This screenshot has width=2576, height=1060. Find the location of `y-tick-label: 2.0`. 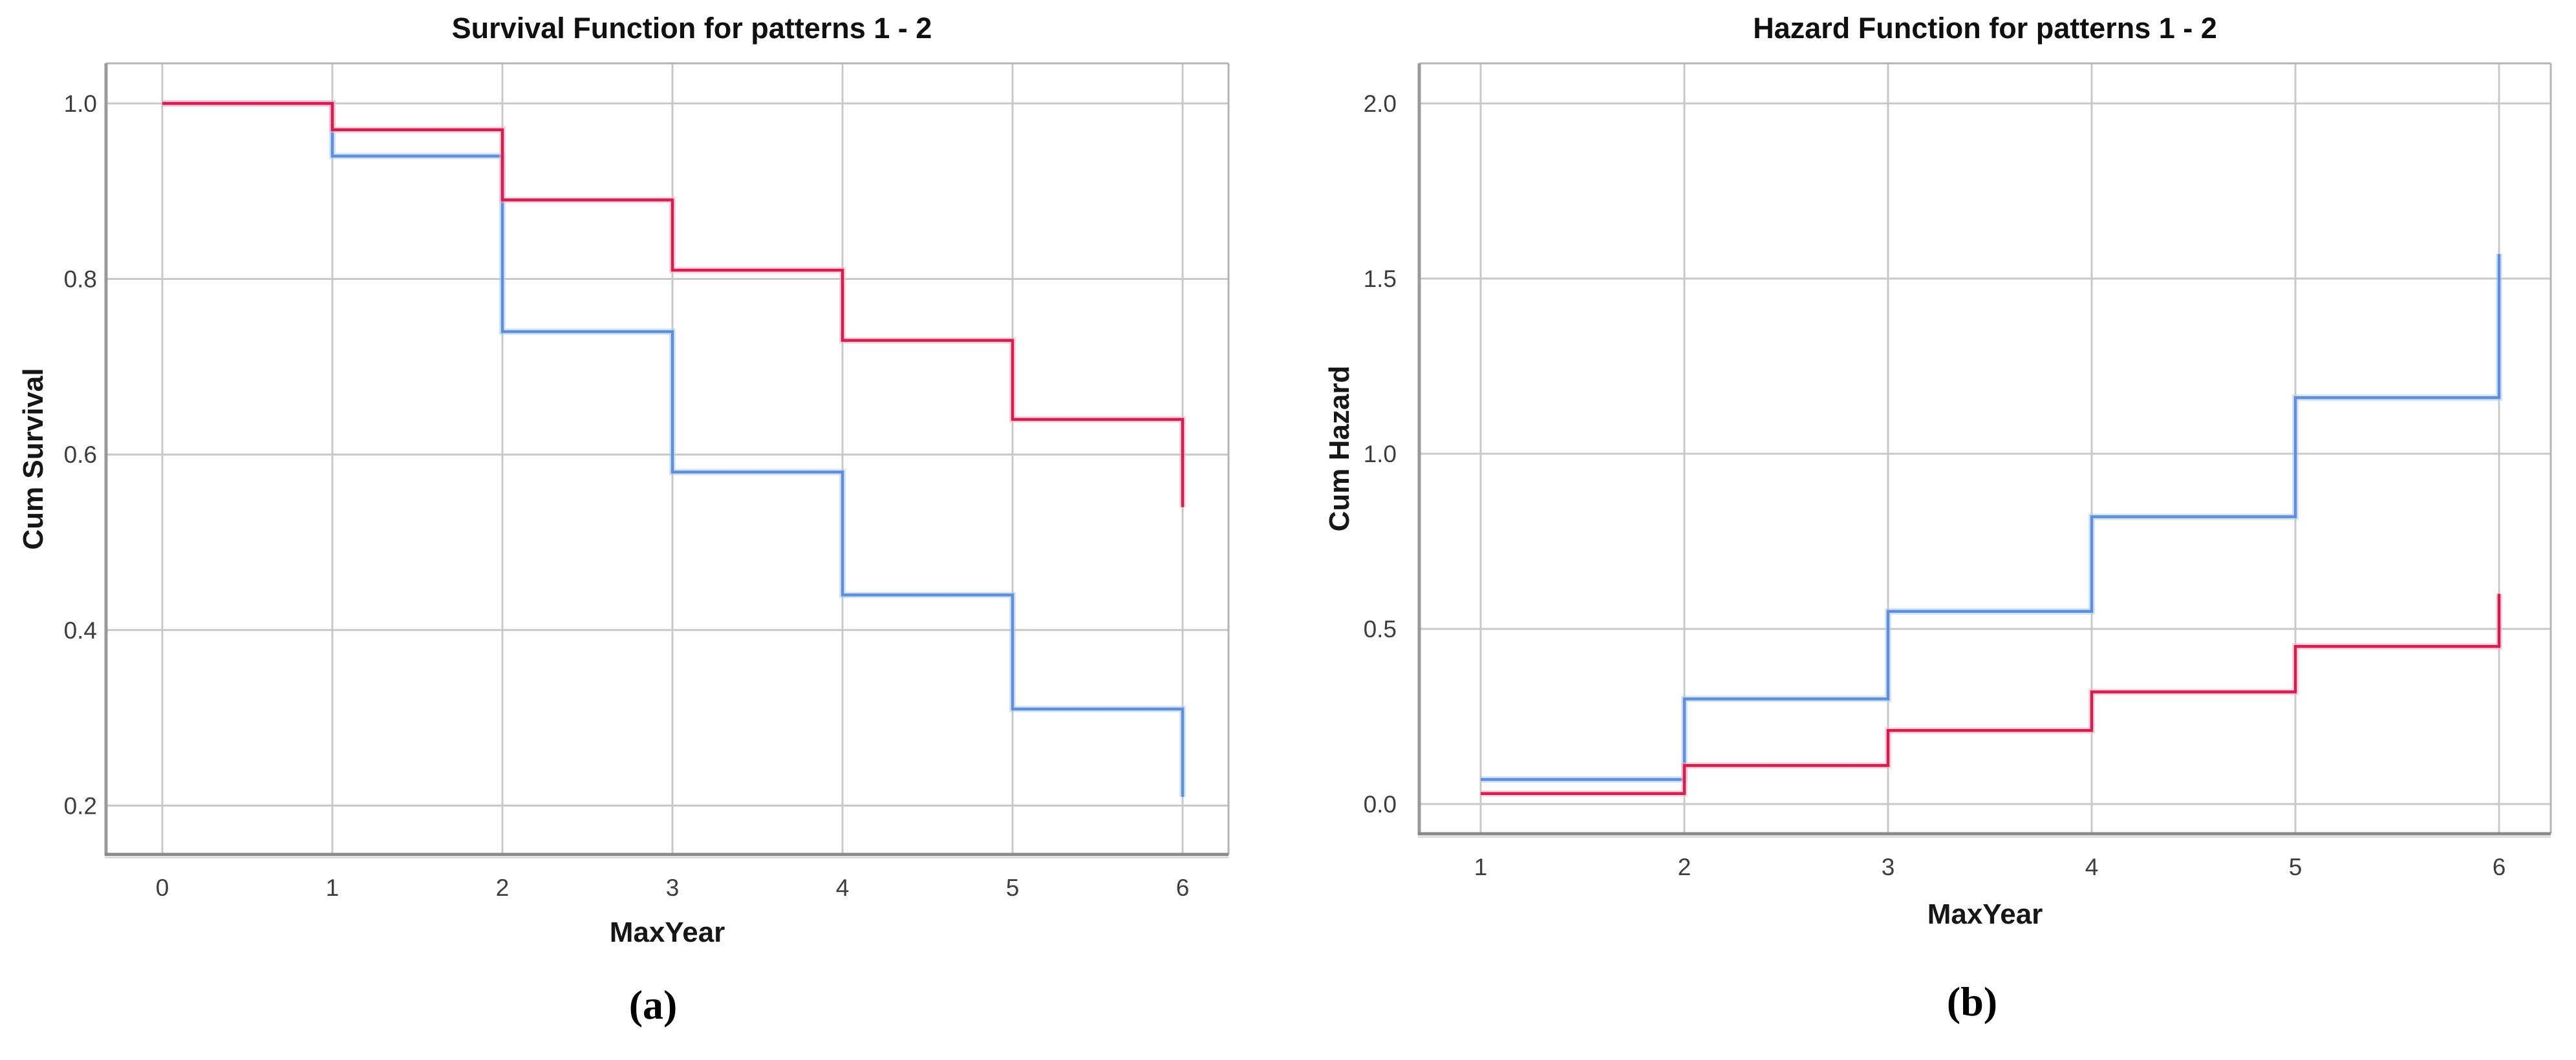

y-tick-label: 2.0 is located at coordinates (1380, 104).